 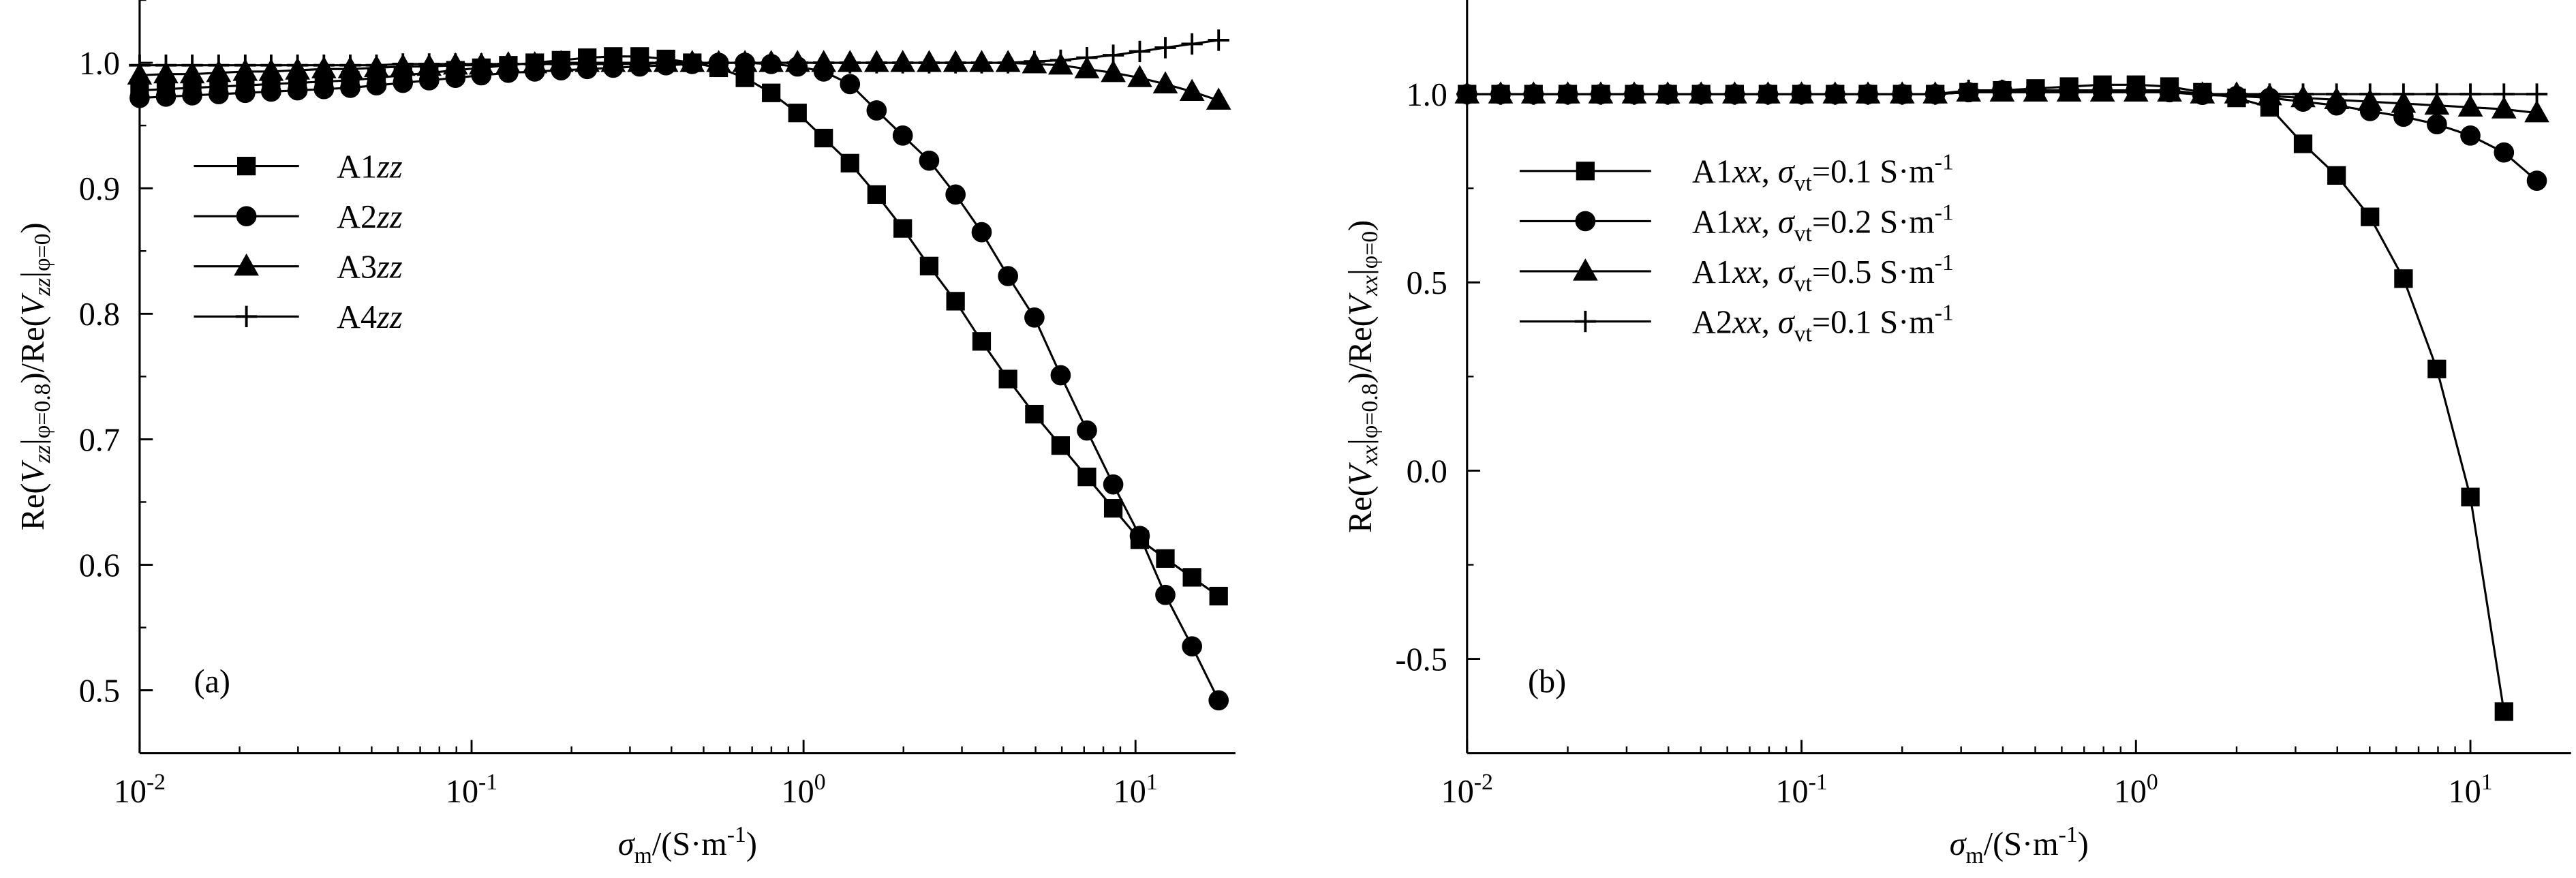 I want to click on y-tick-label: 0.7, so click(x=100, y=440).